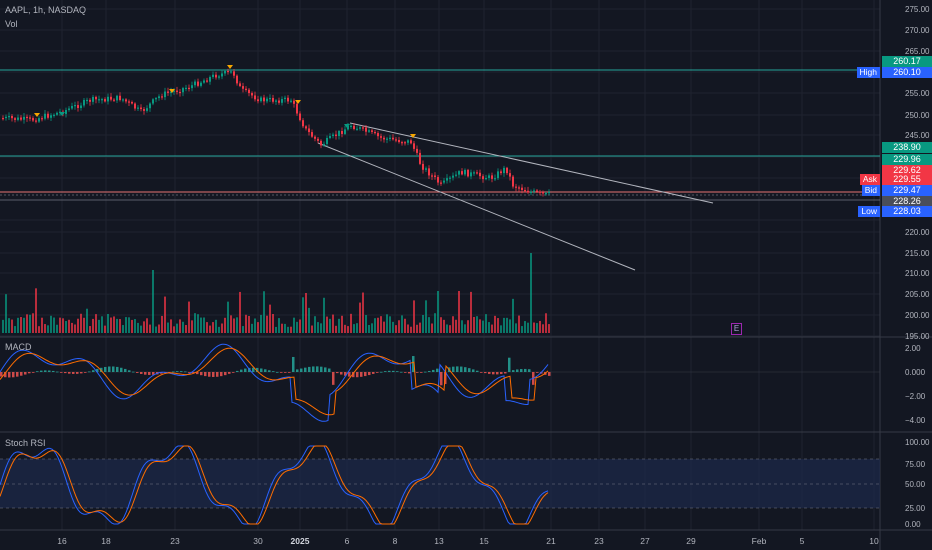 The width and height of the screenshot is (932, 550). What do you see at coordinates (531, 163) in the screenshot?
I see `upper-trendline` at bounding box center [531, 163].